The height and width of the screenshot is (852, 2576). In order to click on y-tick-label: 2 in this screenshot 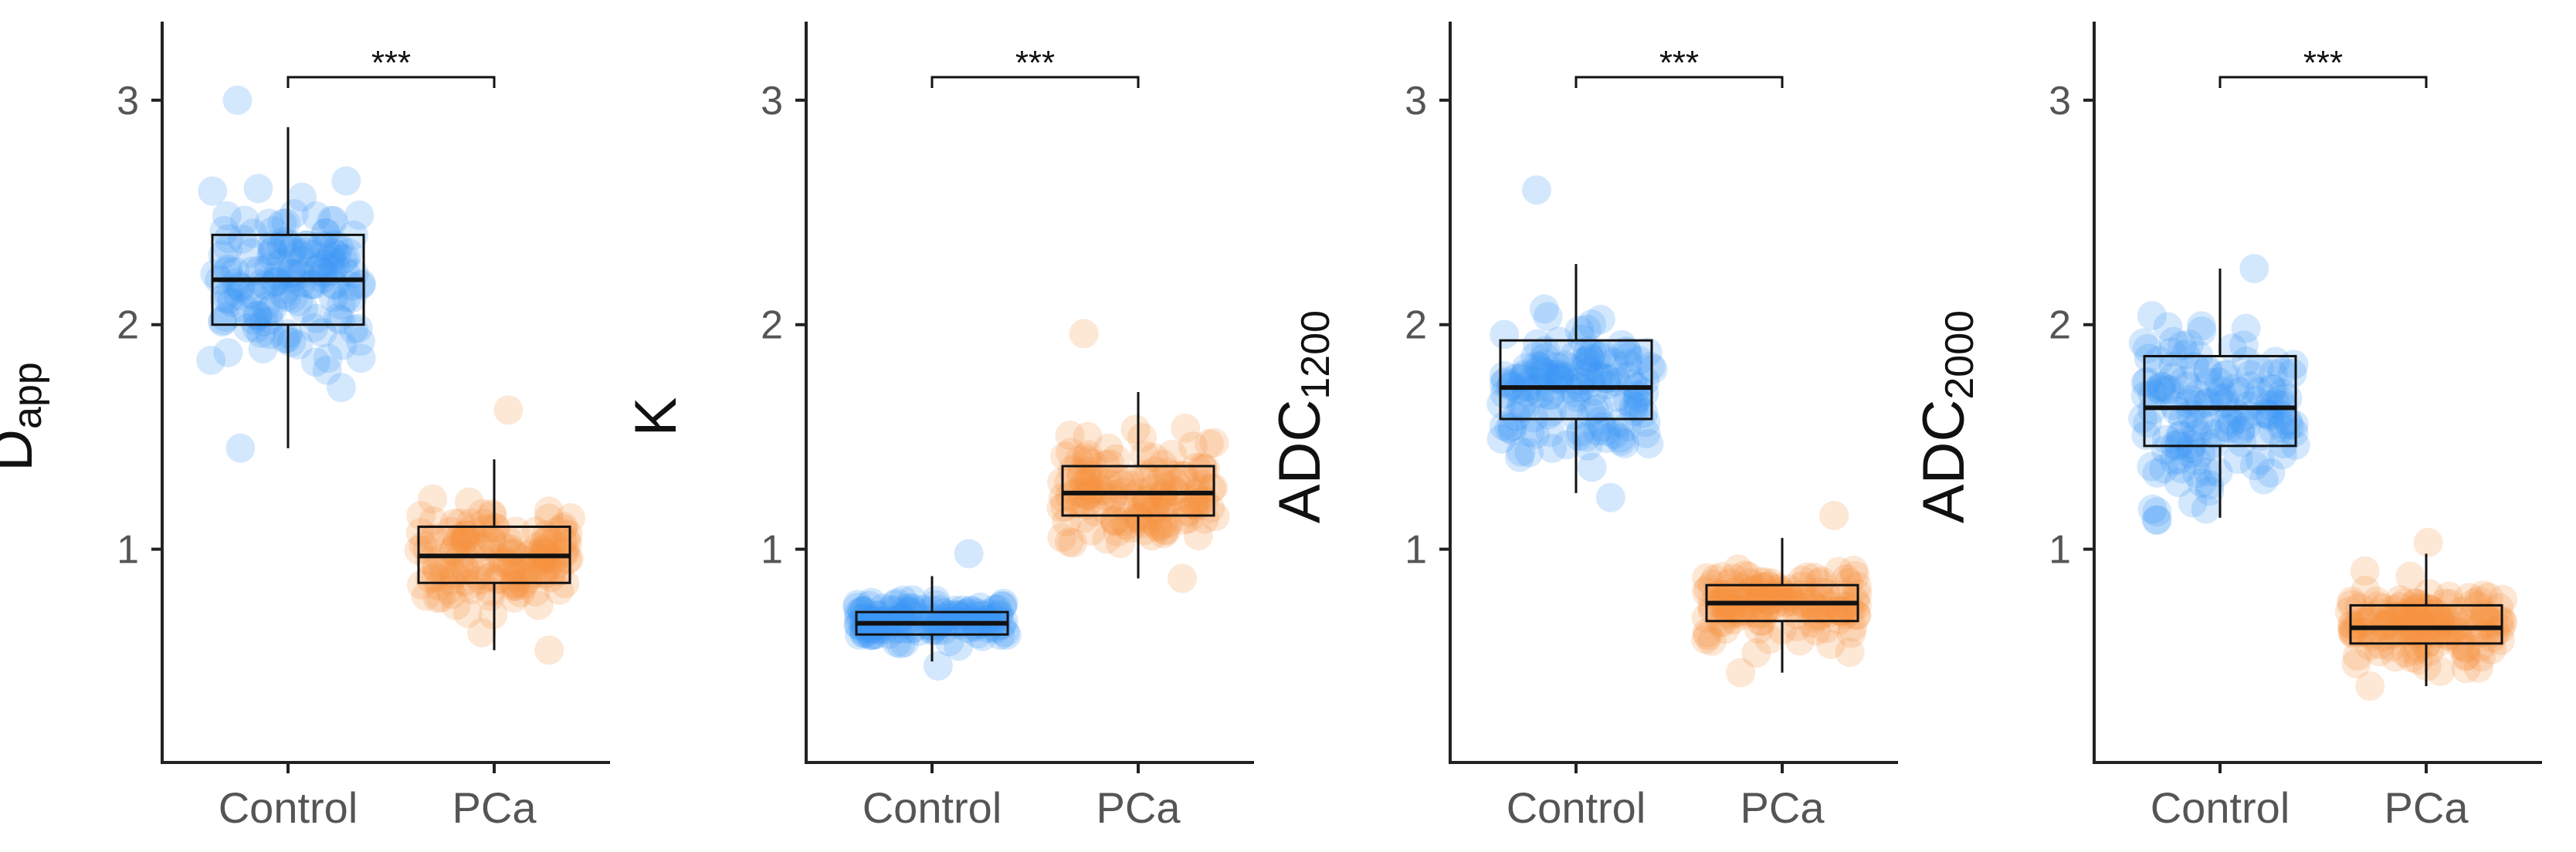, I will do `click(1416, 325)`.